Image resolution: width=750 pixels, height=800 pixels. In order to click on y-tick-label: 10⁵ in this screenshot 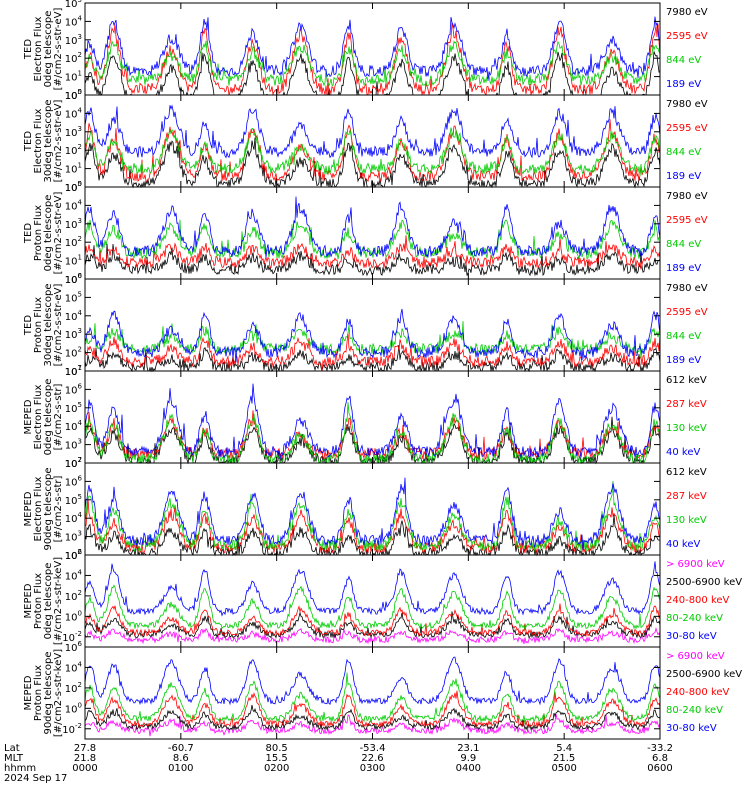, I will do `click(73, 500)`.